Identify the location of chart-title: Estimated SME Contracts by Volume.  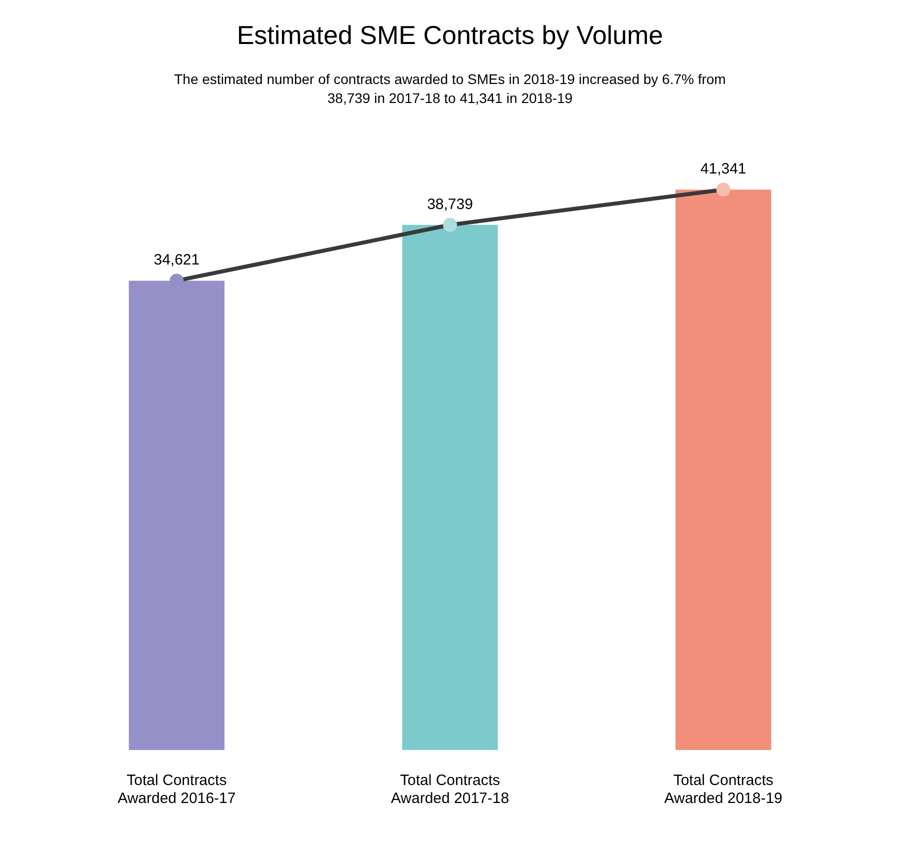
(450, 35).